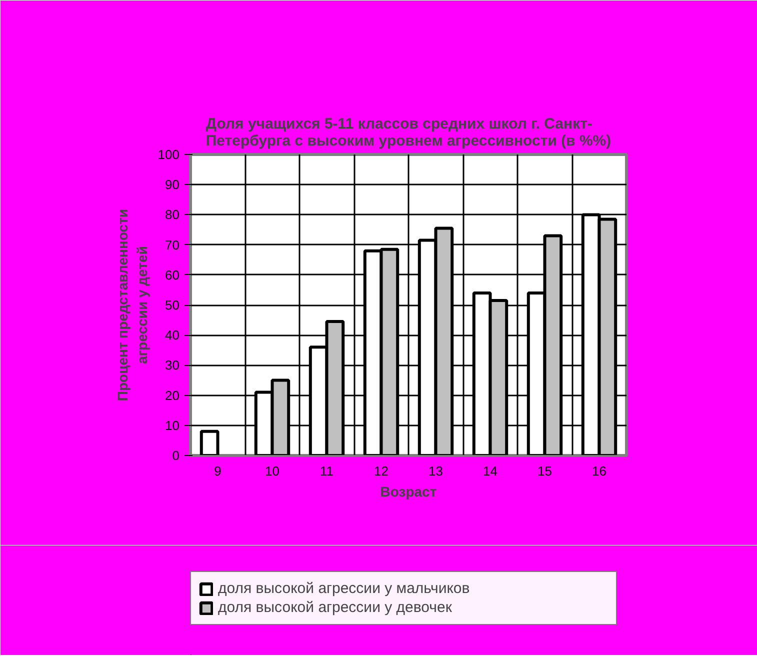 Image resolution: width=757 pixels, height=659 pixels. Describe the element at coordinates (381, 471) in the screenshot. I see `x-tick-label: 12` at that location.